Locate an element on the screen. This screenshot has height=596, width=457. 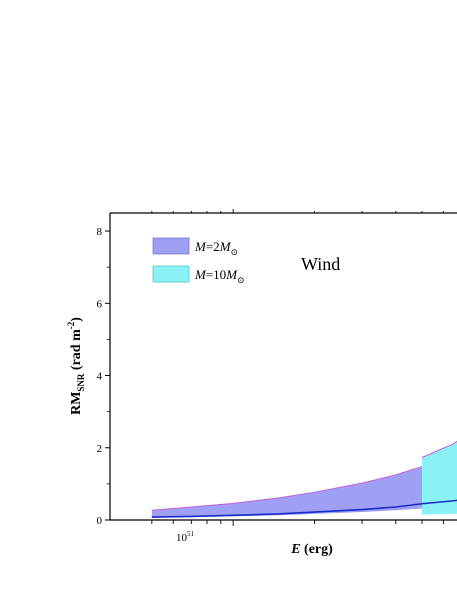
y-axis-label: RMSNR (rad m-2) is located at coordinates (76, 366).